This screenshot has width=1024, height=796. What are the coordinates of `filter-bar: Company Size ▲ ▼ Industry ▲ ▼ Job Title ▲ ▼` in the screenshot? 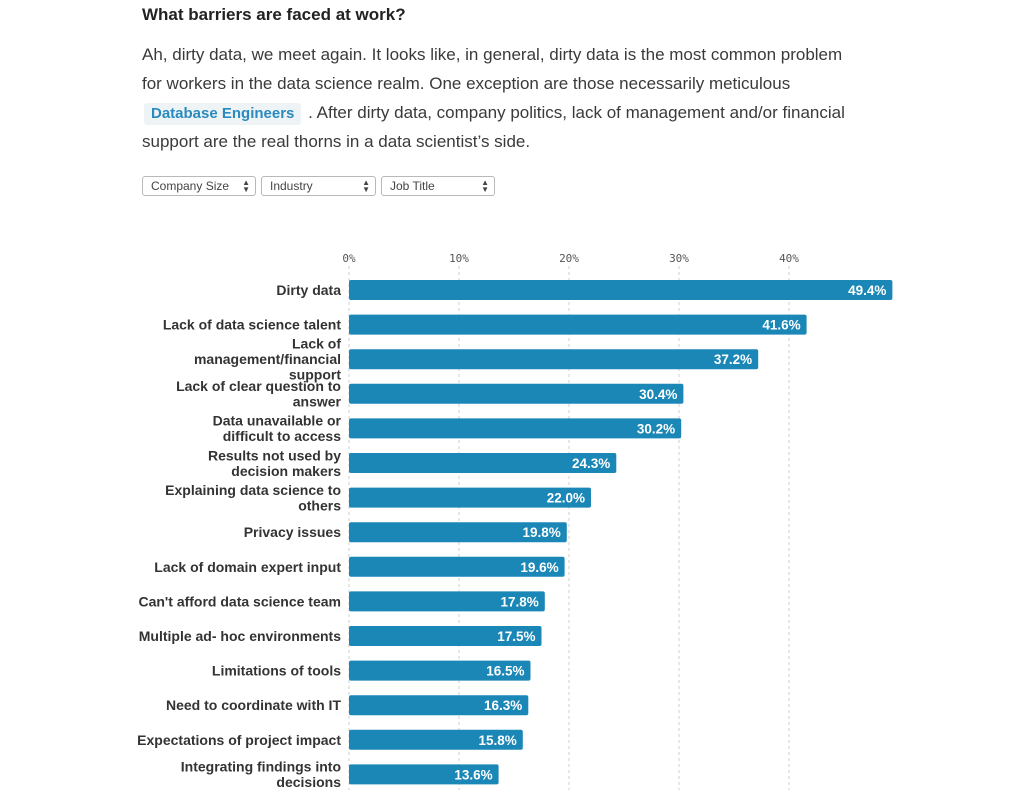 It's located at (318, 186).